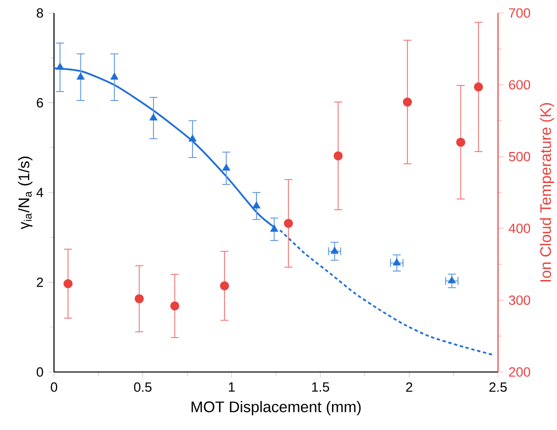  I want to click on y-tick-label: 0, so click(40, 372).